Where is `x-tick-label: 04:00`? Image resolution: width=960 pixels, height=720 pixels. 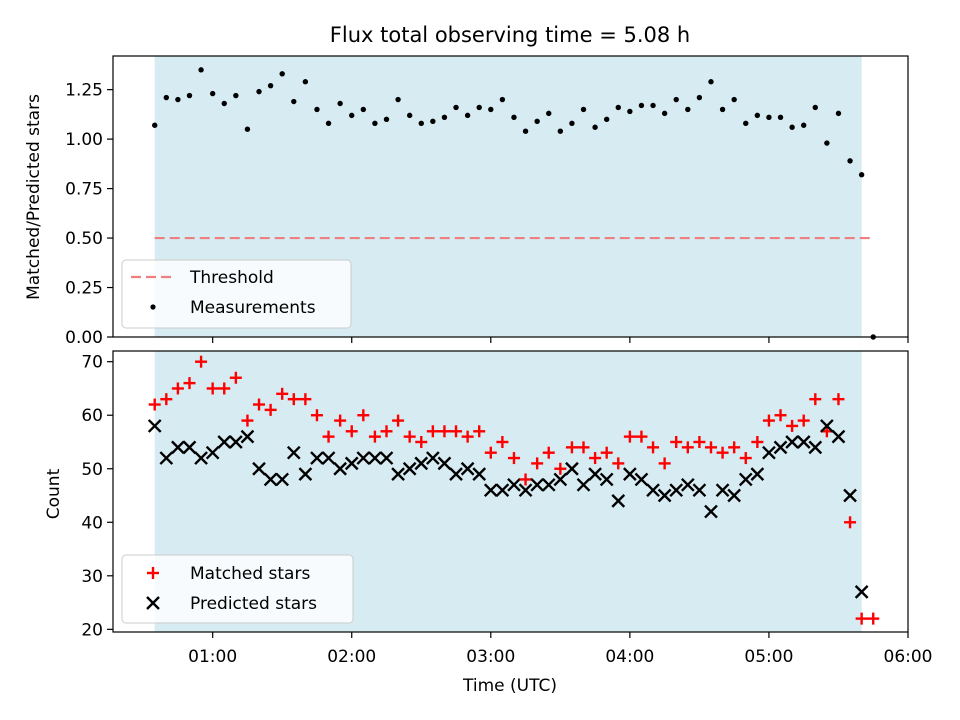 x-tick-label: 04:00 is located at coordinates (629, 657).